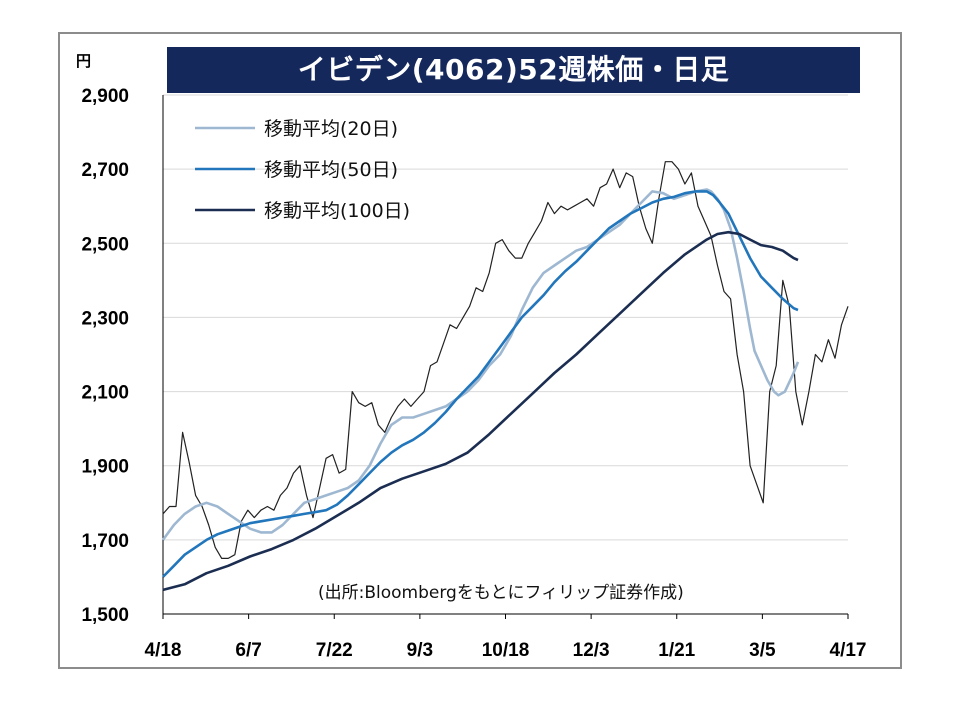 The image size is (960, 720). I want to click on y-tick-label: 1,500, so click(105, 615).